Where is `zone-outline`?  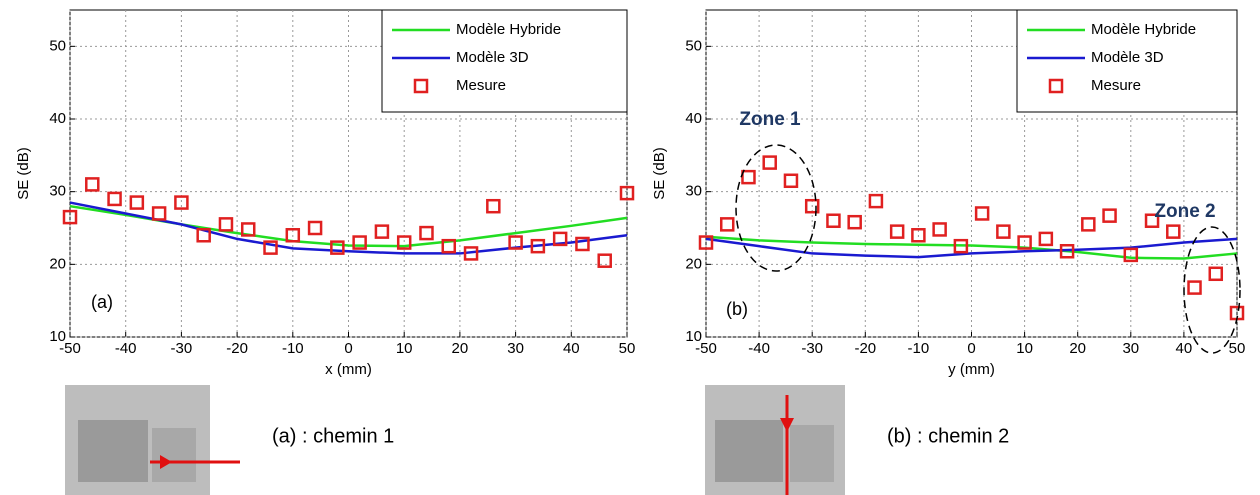 zone-outline is located at coordinates (1212, 290).